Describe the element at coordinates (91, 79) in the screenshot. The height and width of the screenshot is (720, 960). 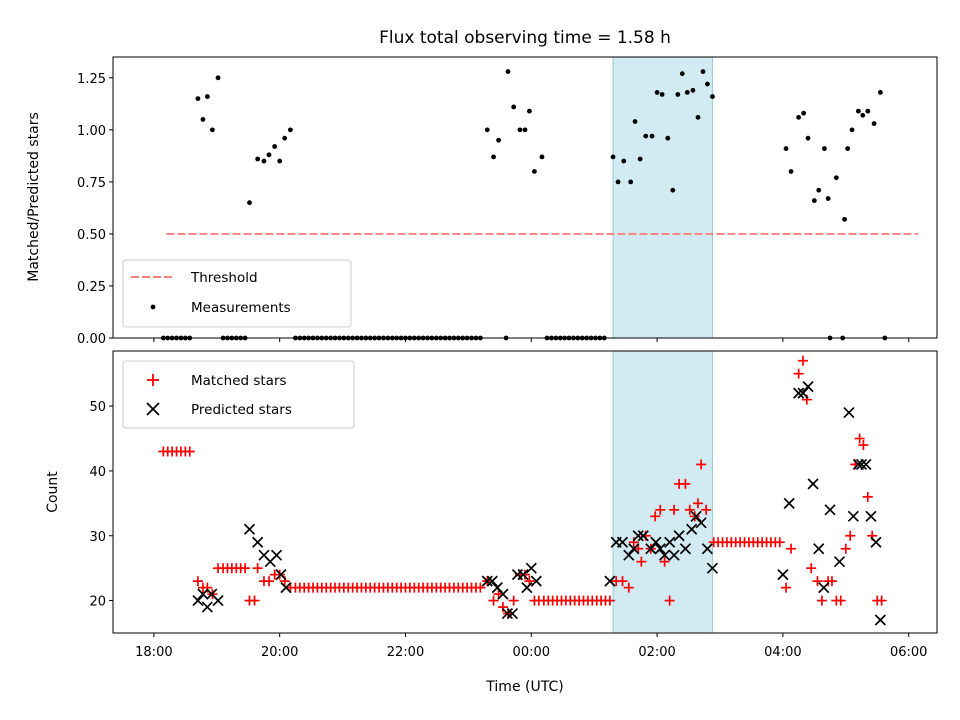
I see `y-tick-label: 1.25` at that location.